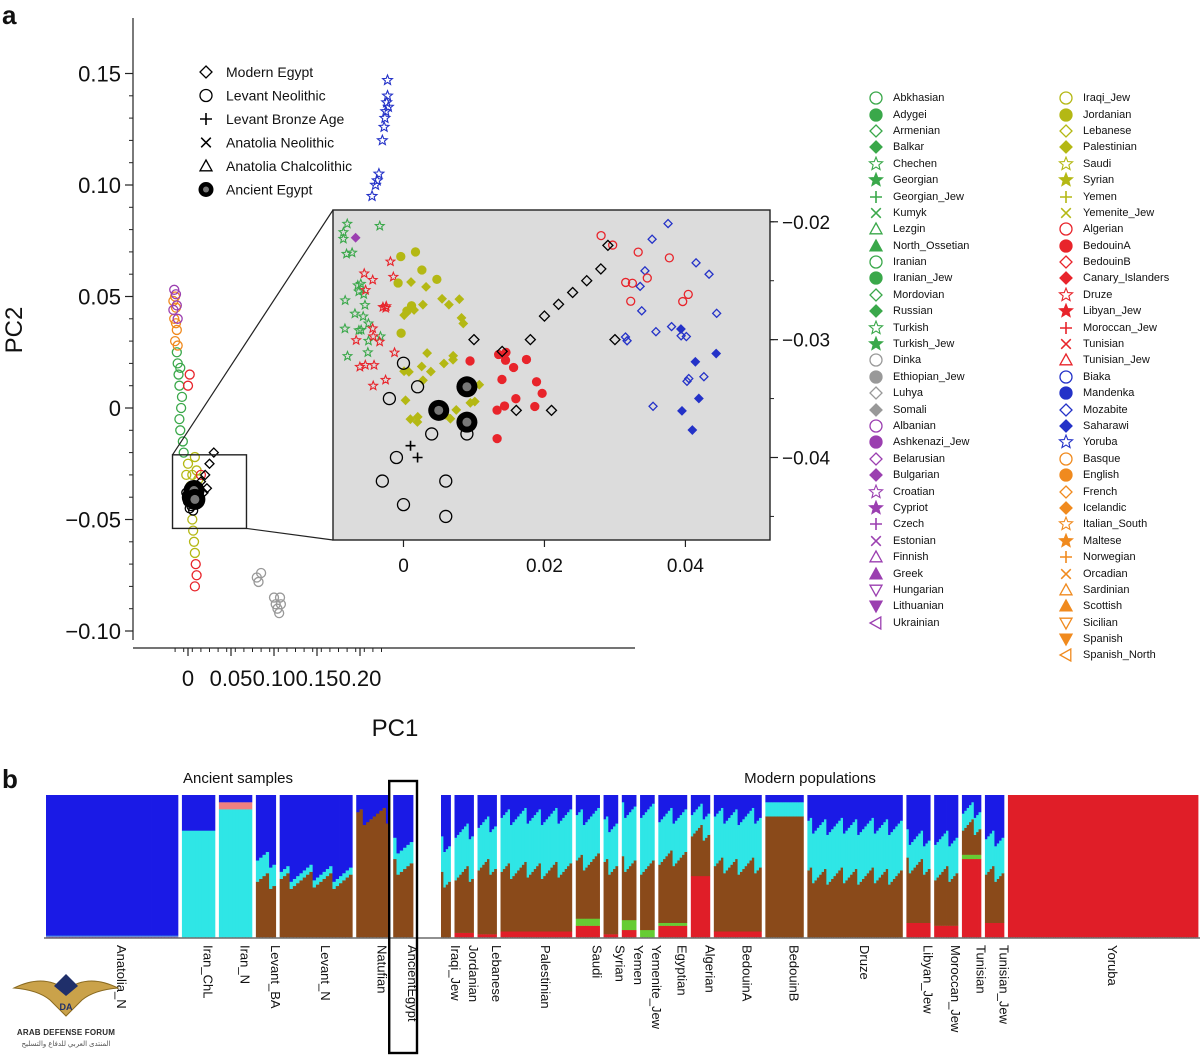  Describe the element at coordinates (917, 507) in the screenshot. I see `population-legend-item: Cypriot` at that location.